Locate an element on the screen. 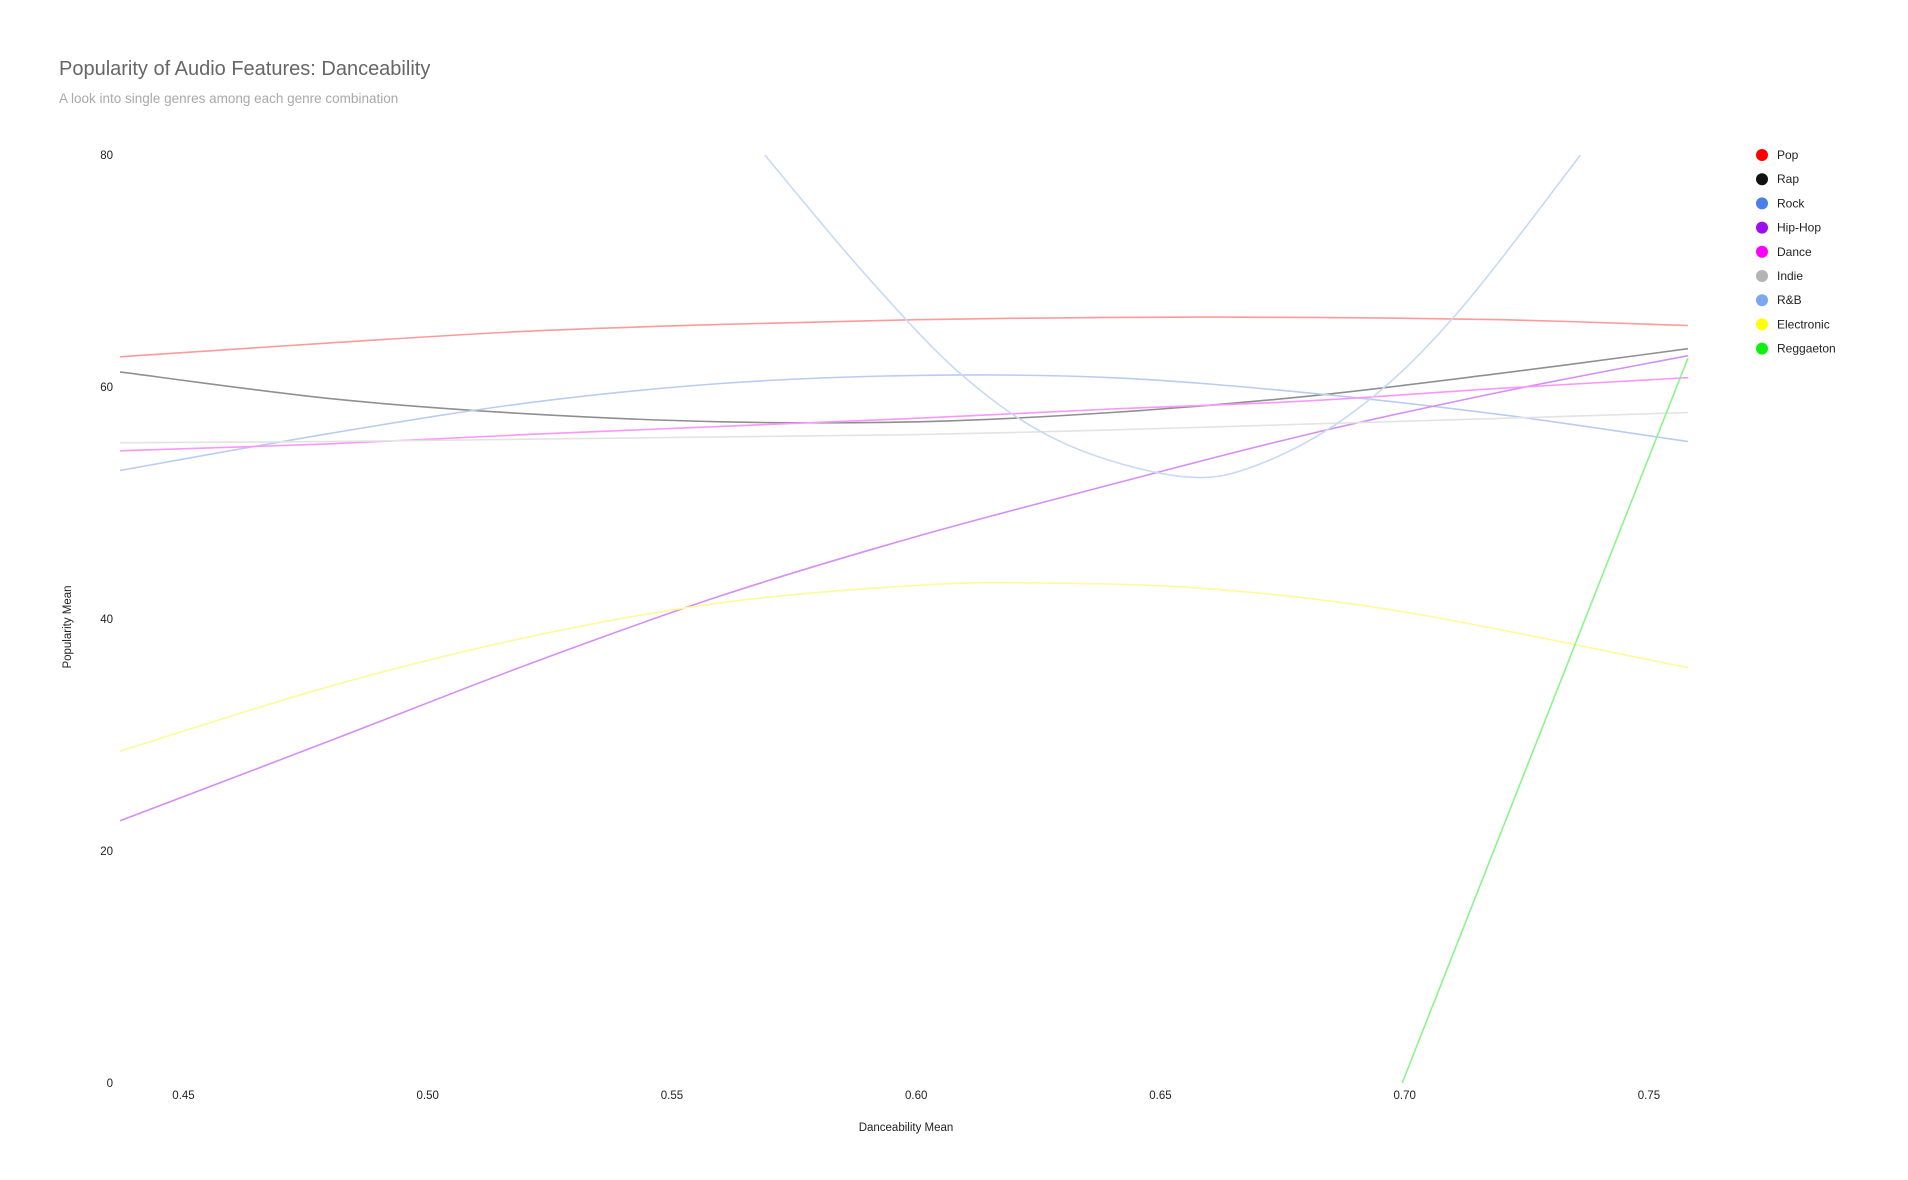 The height and width of the screenshot is (1180, 1908). x-tick-label: 0.45 is located at coordinates (183, 1096).